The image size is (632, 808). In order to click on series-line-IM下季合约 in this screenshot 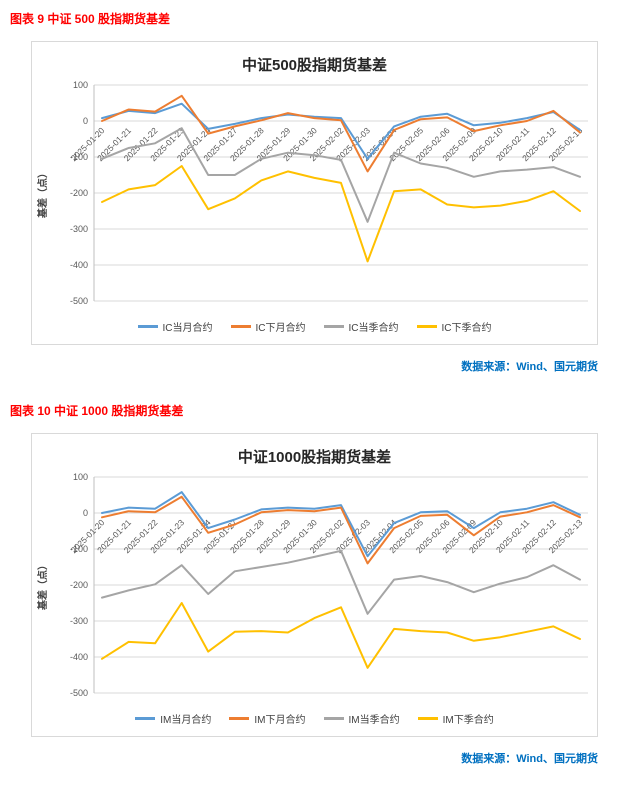, I will do `click(340, 635)`.